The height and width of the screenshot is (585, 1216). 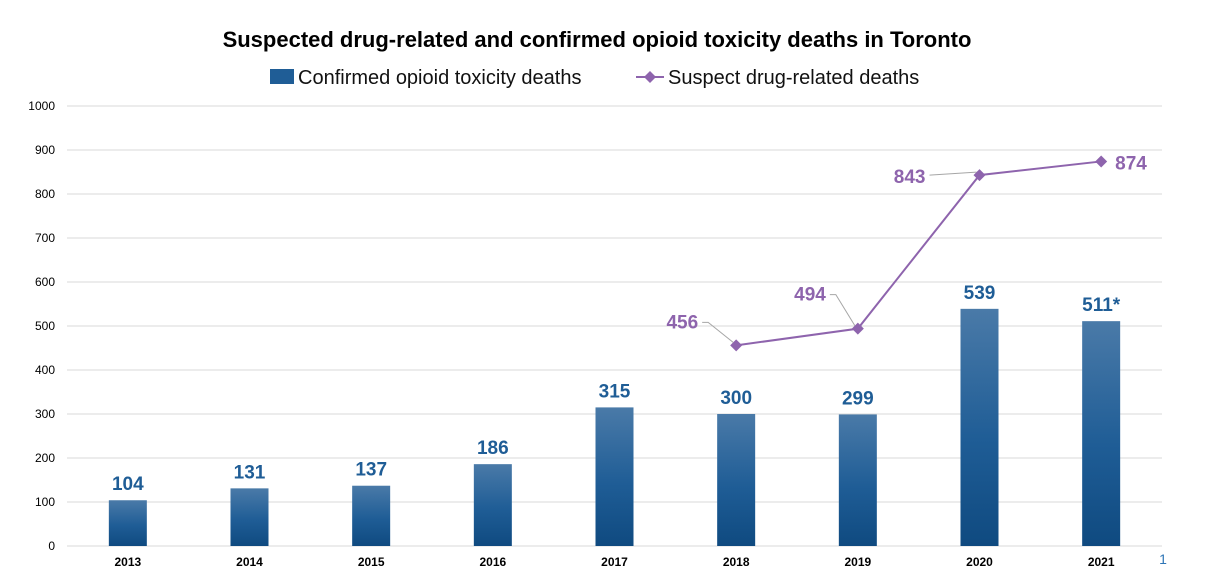 I want to click on line-data-label: 456, so click(x=682, y=322).